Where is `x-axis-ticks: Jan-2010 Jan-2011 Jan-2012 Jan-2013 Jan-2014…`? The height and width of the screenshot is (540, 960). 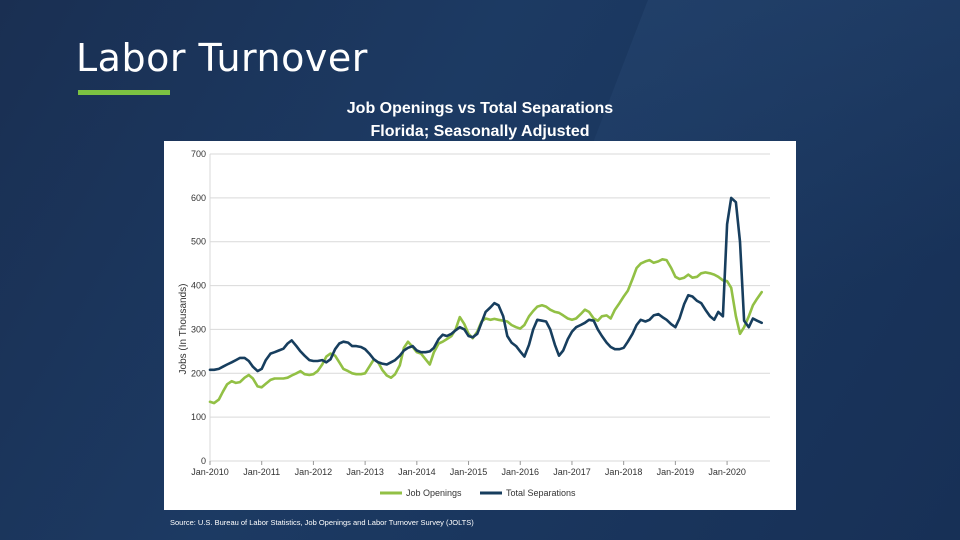
x-axis-ticks: Jan-2010 Jan-2011 Jan-2012 Jan-2013 Jan-2014… is located at coordinates (468, 469).